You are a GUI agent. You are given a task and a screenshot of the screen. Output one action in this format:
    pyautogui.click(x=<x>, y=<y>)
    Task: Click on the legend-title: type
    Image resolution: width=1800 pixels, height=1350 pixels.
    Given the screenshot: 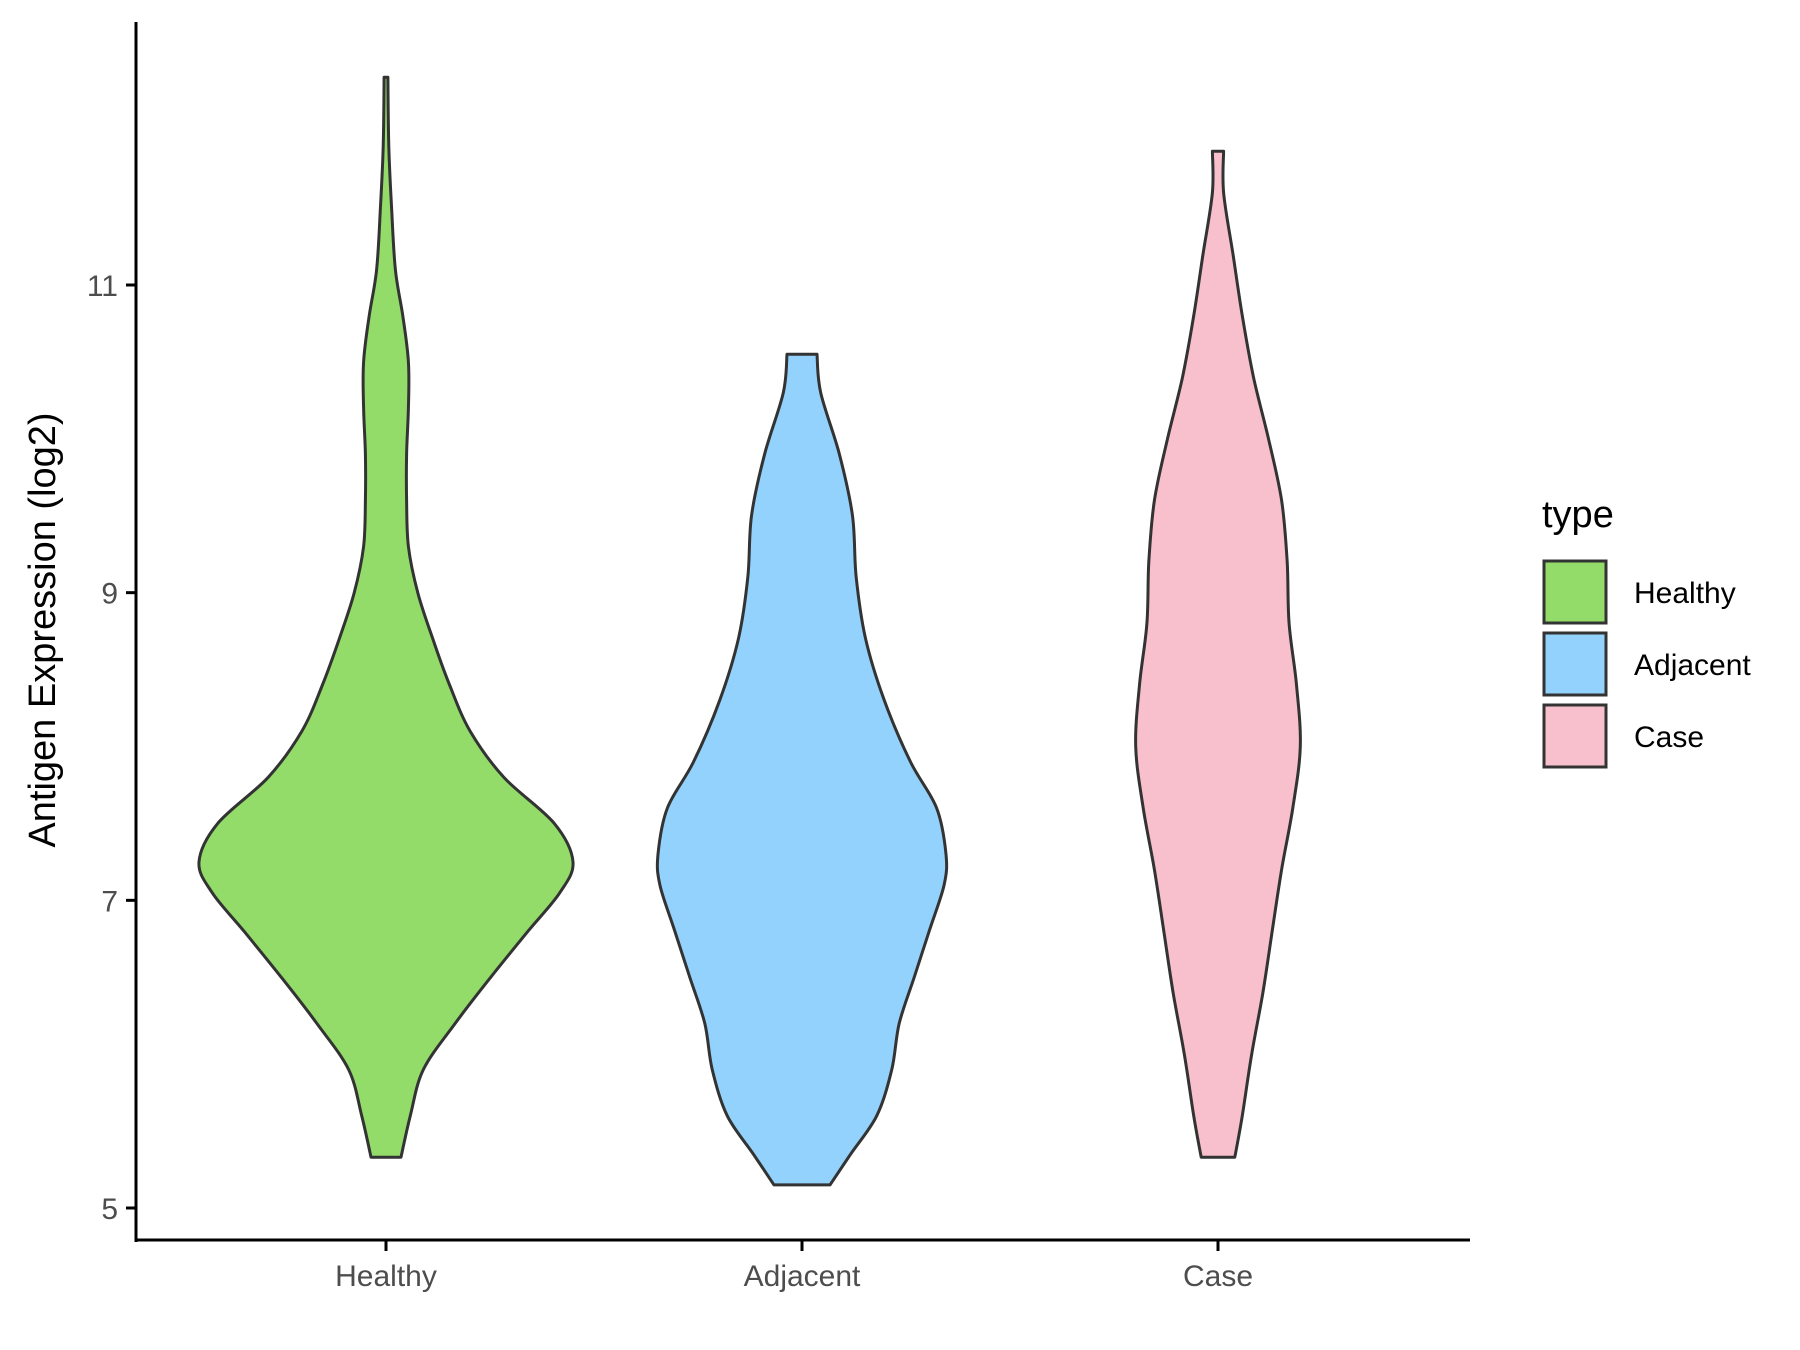 What is the action you would take?
    pyautogui.click(x=1578, y=515)
    